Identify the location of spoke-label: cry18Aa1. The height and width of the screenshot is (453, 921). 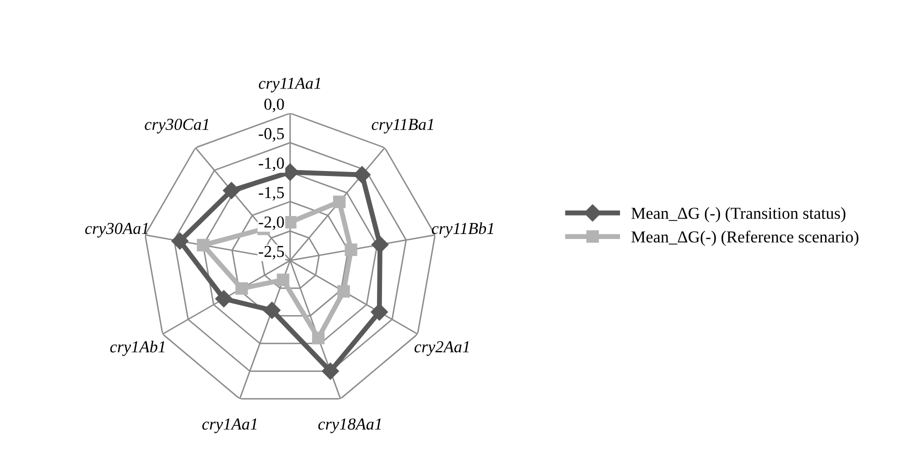
(349, 426).